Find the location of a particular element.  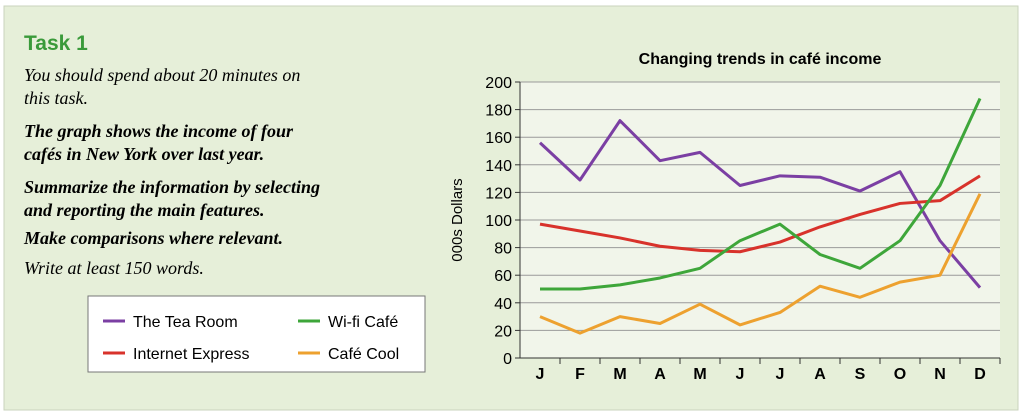

y-tick-label: 80 is located at coordinates (503, 249).